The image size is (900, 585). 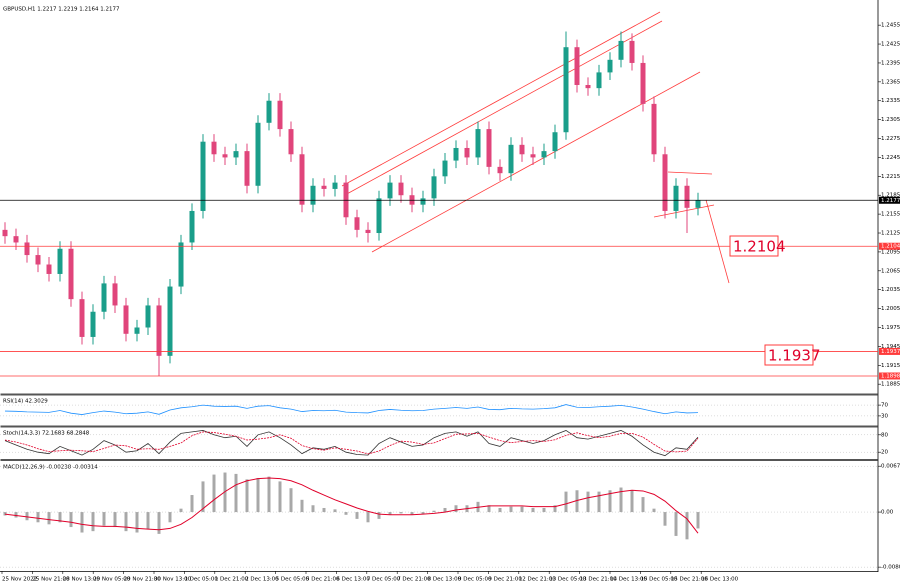 I want to click on y-tick-label: 1.2005, so click(x=890, y=309).